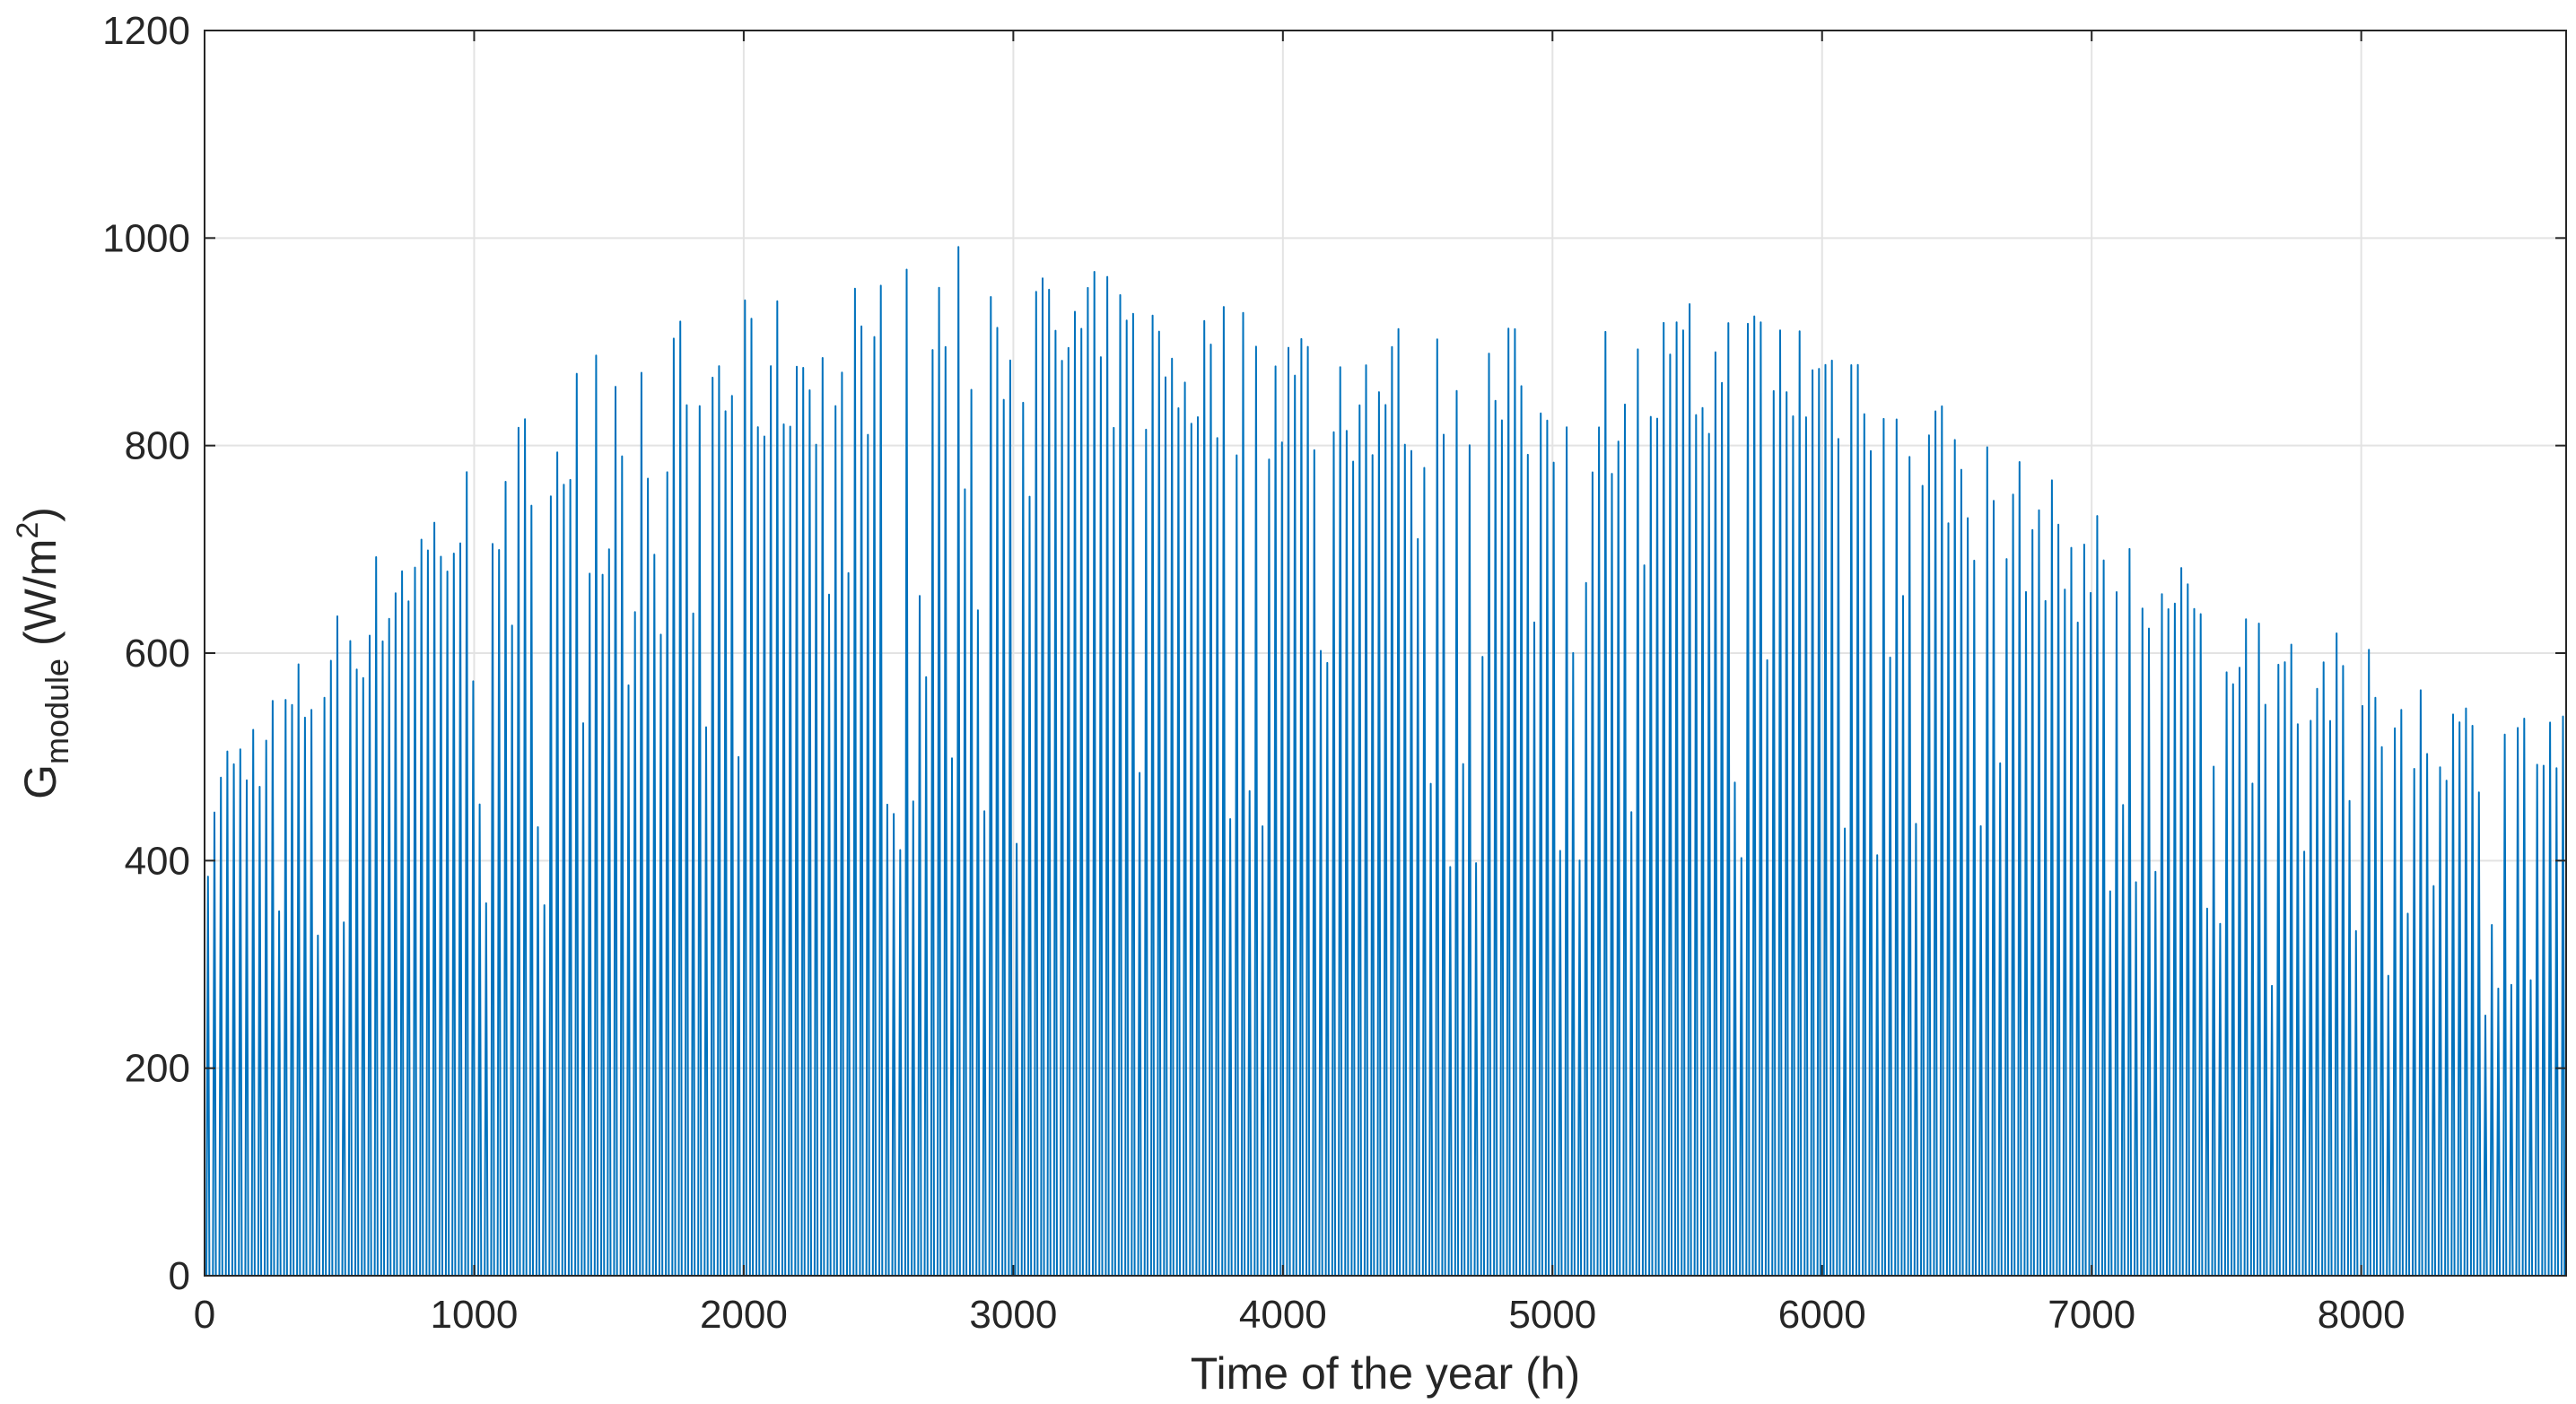  Describe the element at coordinates (158, 1069) in the screenshot. I see `y-tick-label: 200` at that location.